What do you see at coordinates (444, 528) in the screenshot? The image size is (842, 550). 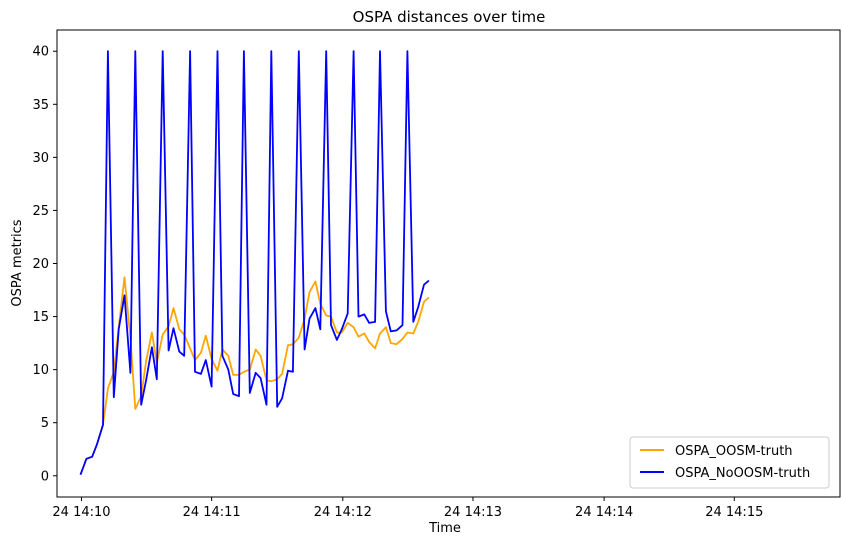 I see `x-axis-label: Time` at bounding box center [444, 528].